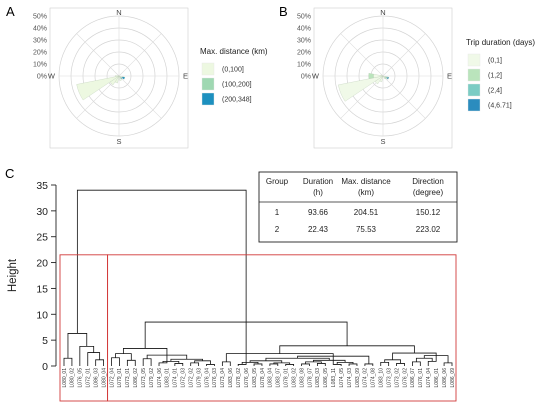  Describe the element at coordinates (500, 106) in the screenshot. I see `legend-entry: (4,6.71]` at that location.